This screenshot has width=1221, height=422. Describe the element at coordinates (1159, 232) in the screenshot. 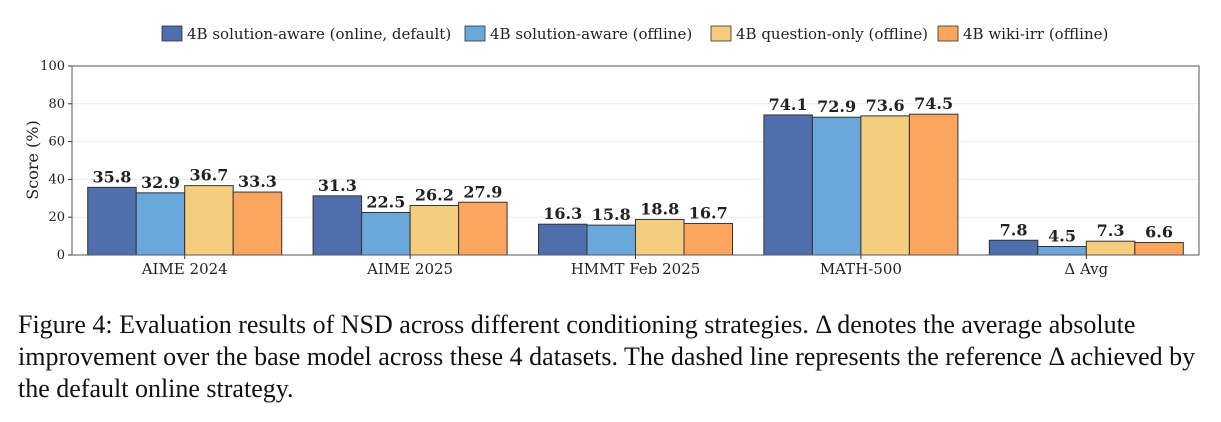

I see `data-label: 6.6` at that location.